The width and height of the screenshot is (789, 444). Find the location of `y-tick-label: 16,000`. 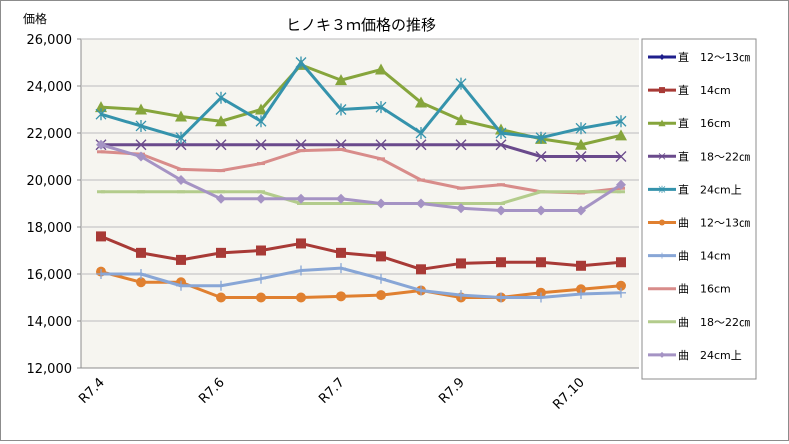

y-tick-label: 16,000 is located at coordinates (50, 275).